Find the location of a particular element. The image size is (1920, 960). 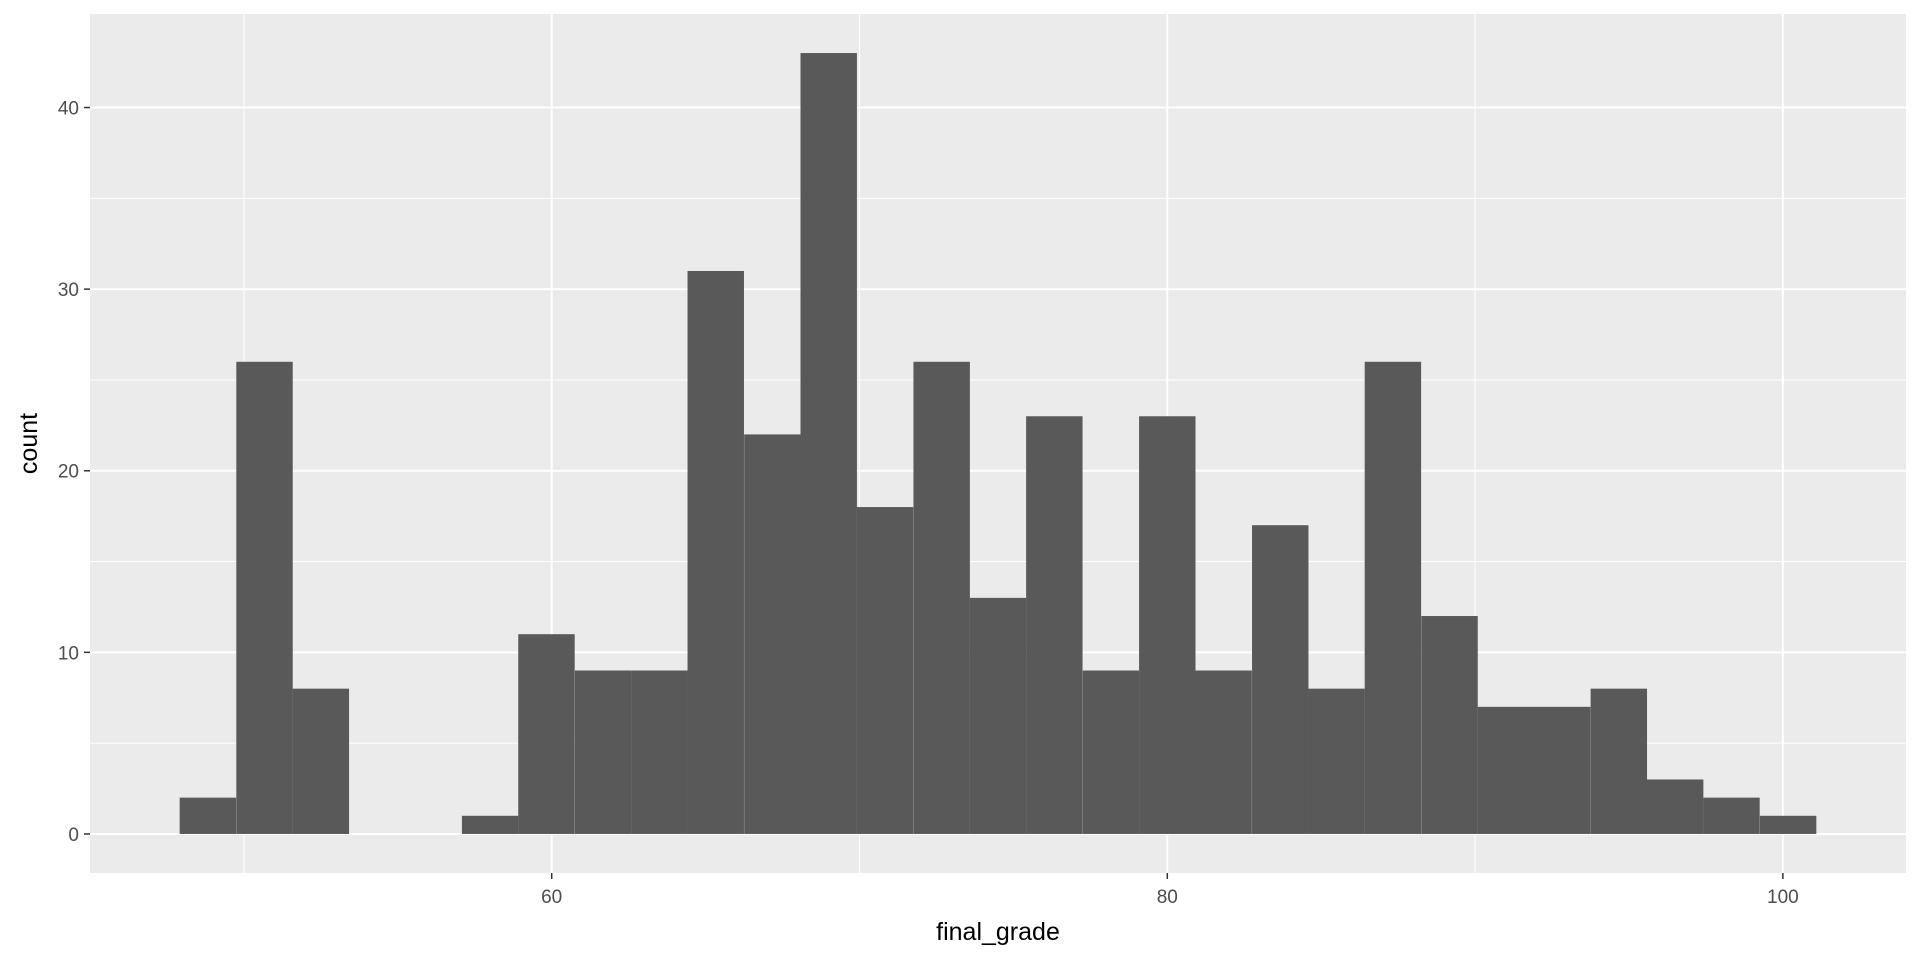

y-axis-ticks: 0 10 20 30 40 is located at coordinates (74, 472).